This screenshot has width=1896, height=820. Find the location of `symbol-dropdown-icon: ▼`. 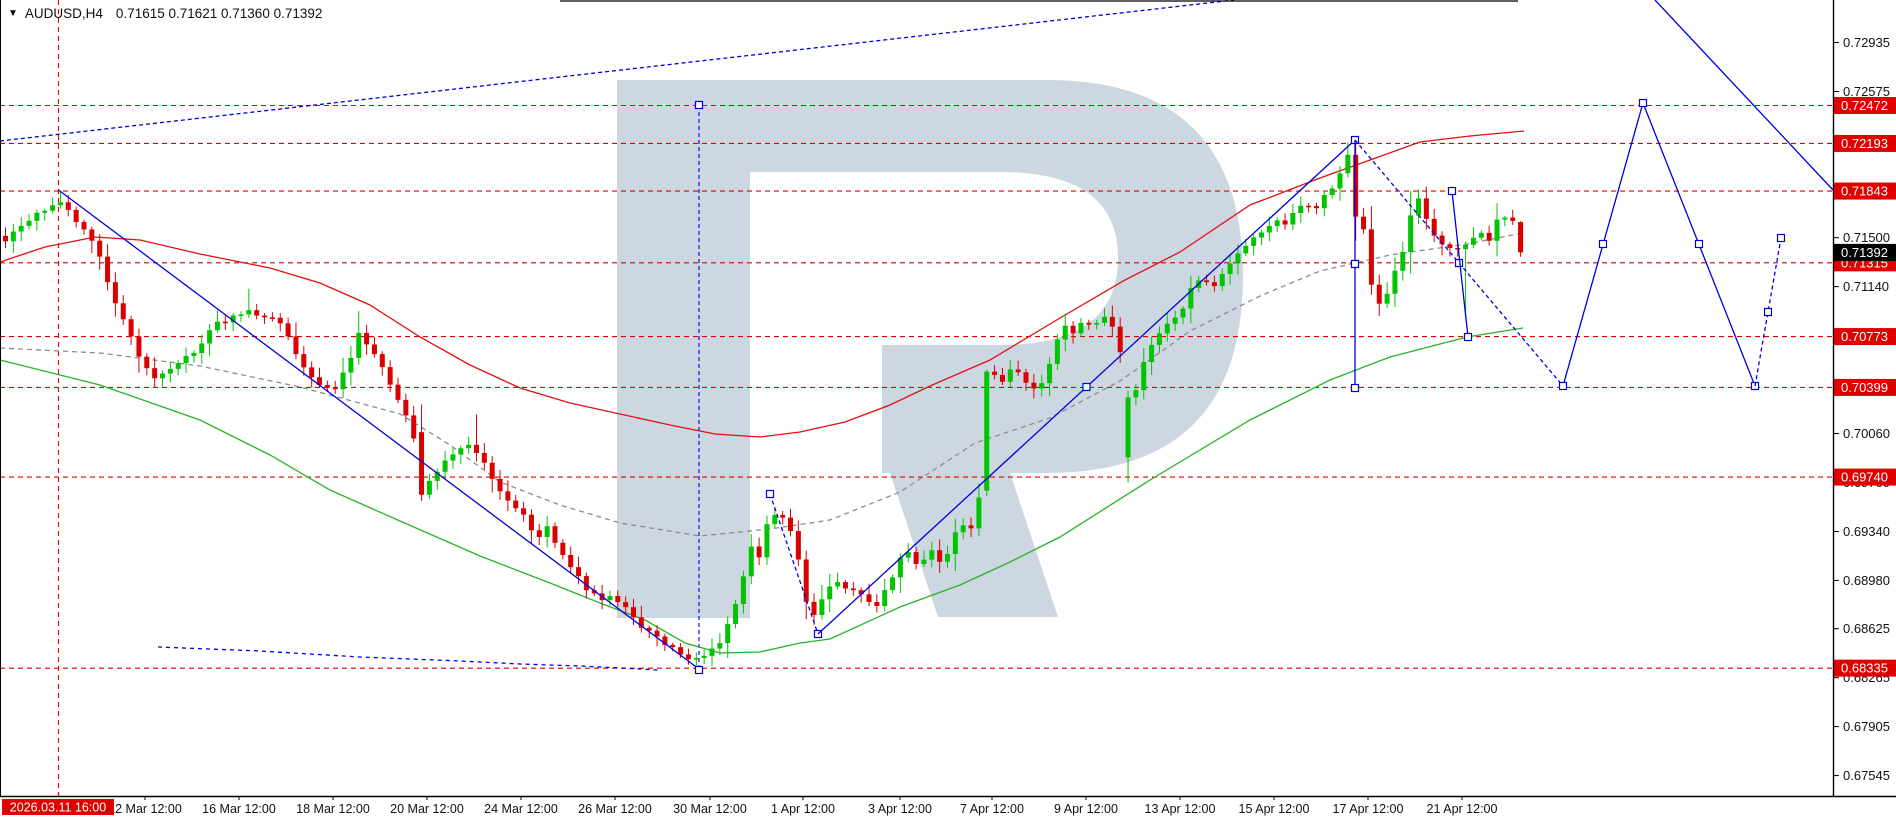

symbol-dropdown-icon: ▼ is located at coordinates (13, 13).